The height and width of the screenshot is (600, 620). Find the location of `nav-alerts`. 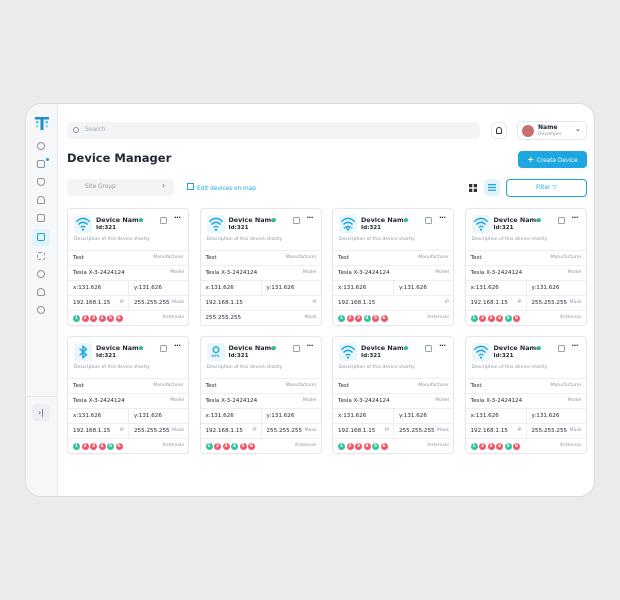

nav-alerts is located at coordinates (41, 200).